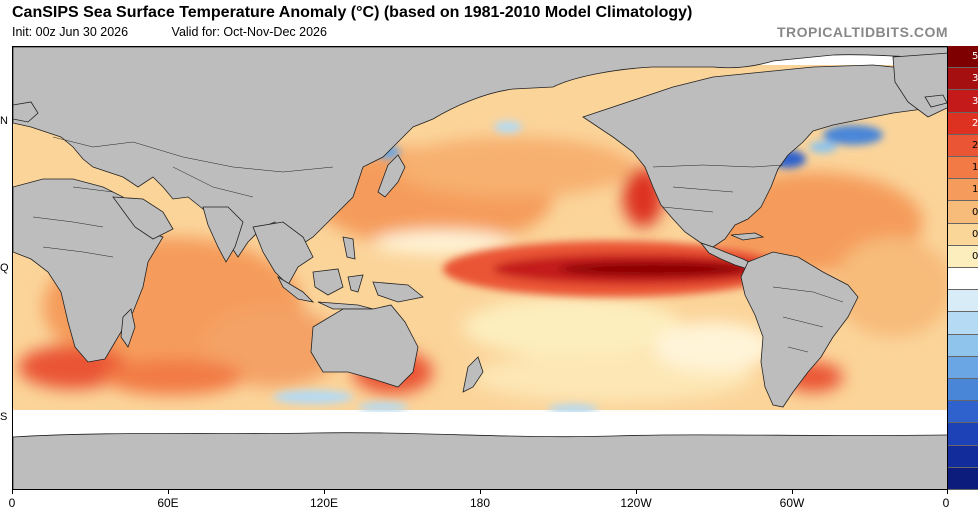 The width and height of the screenshot is (978, 512). I want to click on site-credit: TROPICALTIDBITS.COM, so click(862, 32).